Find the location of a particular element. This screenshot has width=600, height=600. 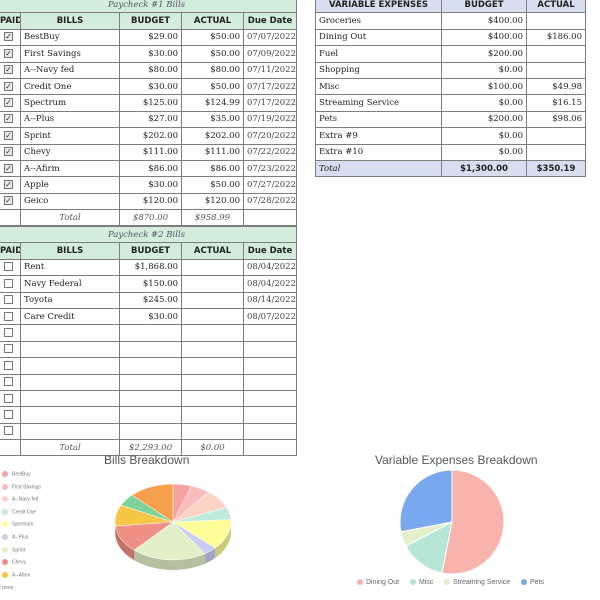

expense-name-cell: Extra #10 is located at coordinates (378, 152).